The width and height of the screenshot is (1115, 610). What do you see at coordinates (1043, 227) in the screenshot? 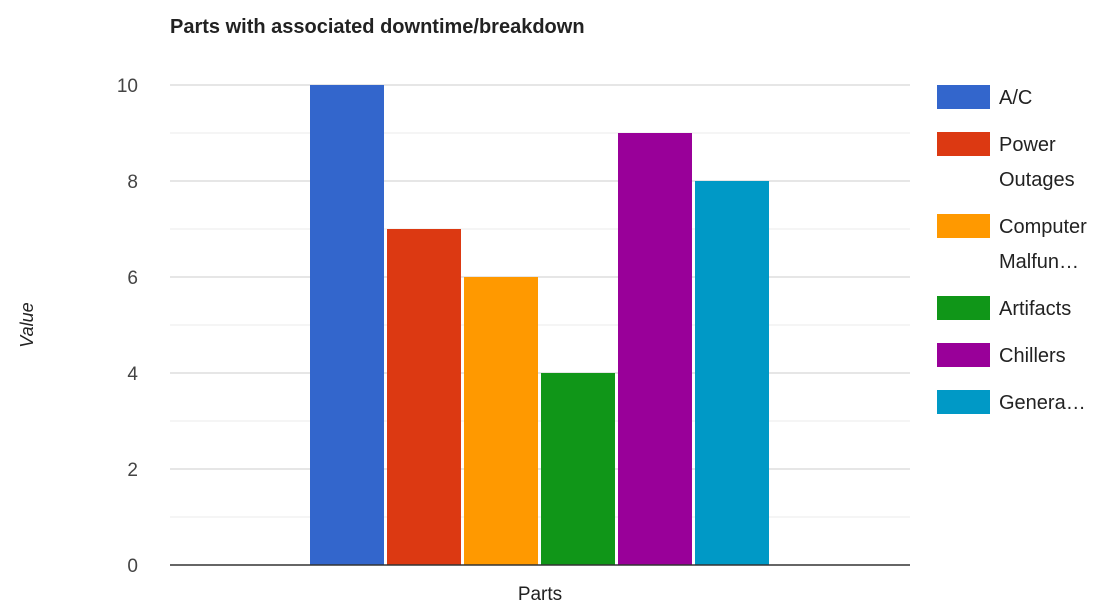
I see `legend-label: Computer` at bounding box center [1043, 227].